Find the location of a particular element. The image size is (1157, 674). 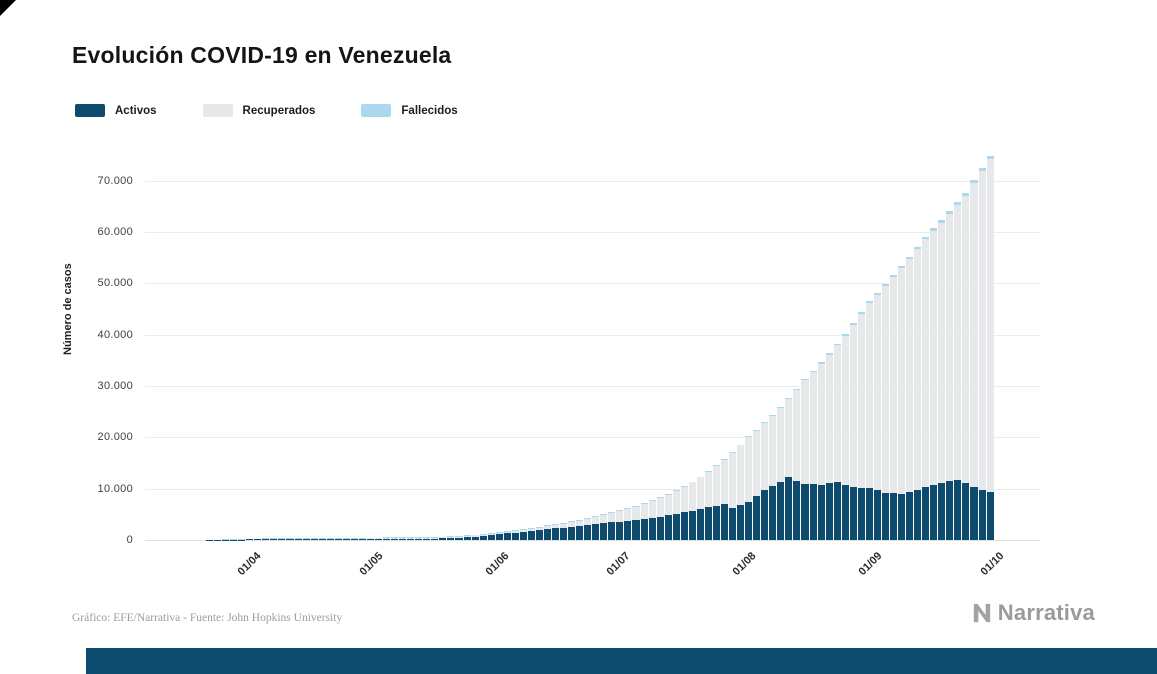

x-tick-label: 01/08 is located at coordinates (744, 564).